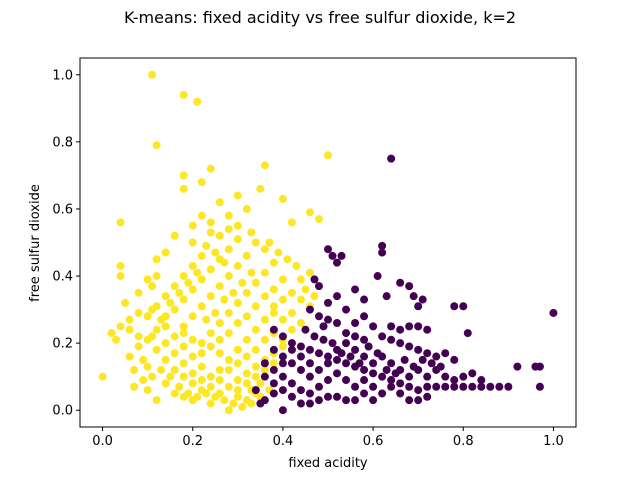 This screenshot has width=640, height=480. Describe the element at coordinates (463, 441) in the screenshot. I see `x-tick-label: 0.8` at that location.